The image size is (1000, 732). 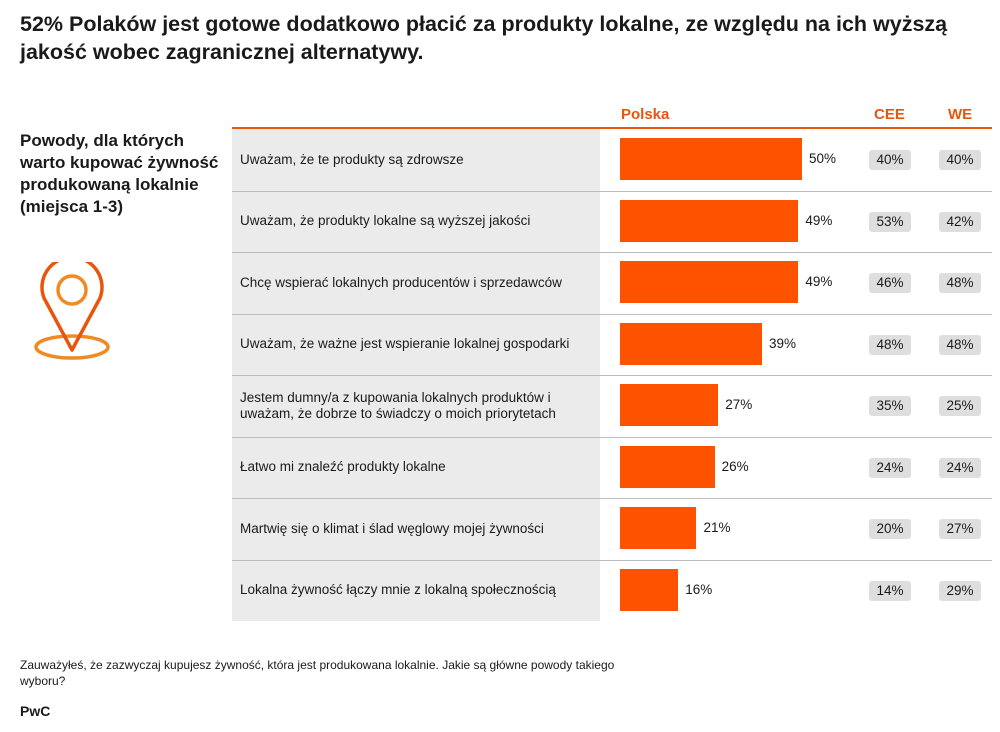 I want to click on cee-value: 48%, so click(x=890, y=344).